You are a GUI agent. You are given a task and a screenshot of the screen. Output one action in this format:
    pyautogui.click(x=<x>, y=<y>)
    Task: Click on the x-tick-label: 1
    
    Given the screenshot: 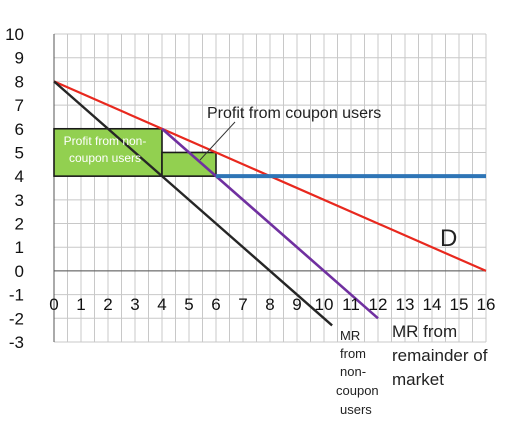 What is the action you would take?
    pyautogui.click(x=80, y=304)
    